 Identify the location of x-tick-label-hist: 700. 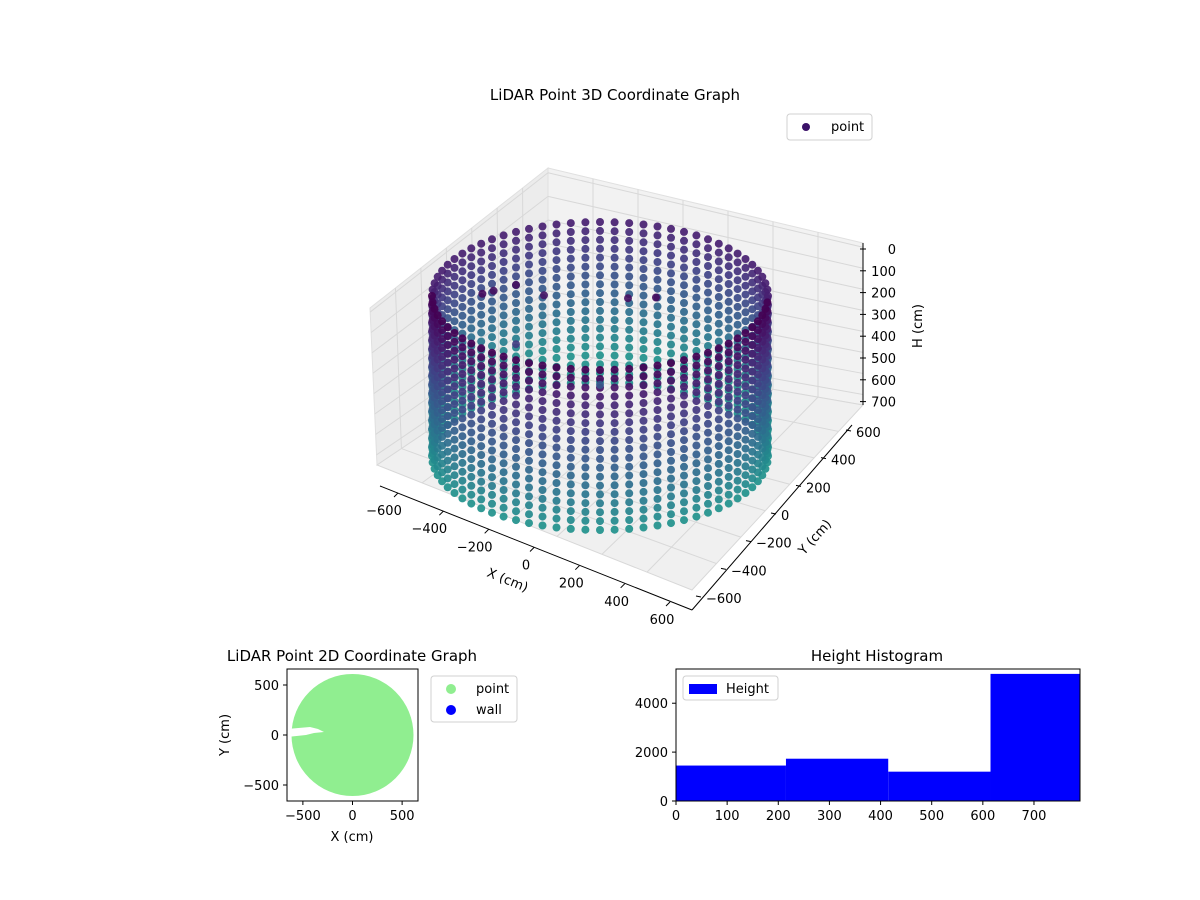
(1034, 816).